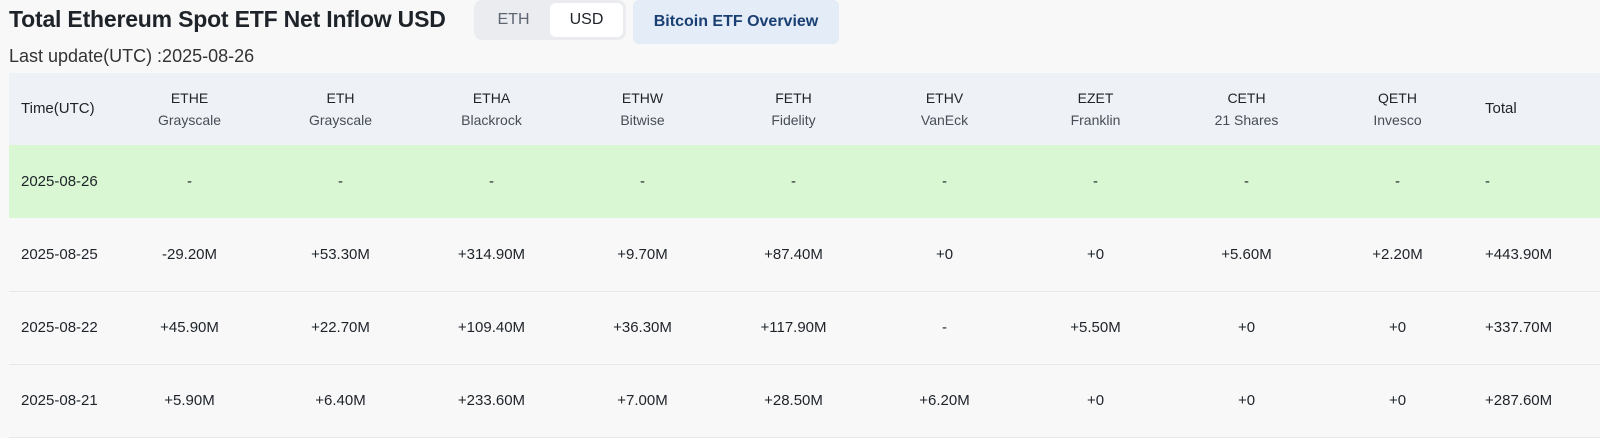 The image size is (1600, 438). What do you see at coordinates (1095, 181) in the screenshot?
I see `flow-cell-ezet: -` at bounding box center [1095, 181].